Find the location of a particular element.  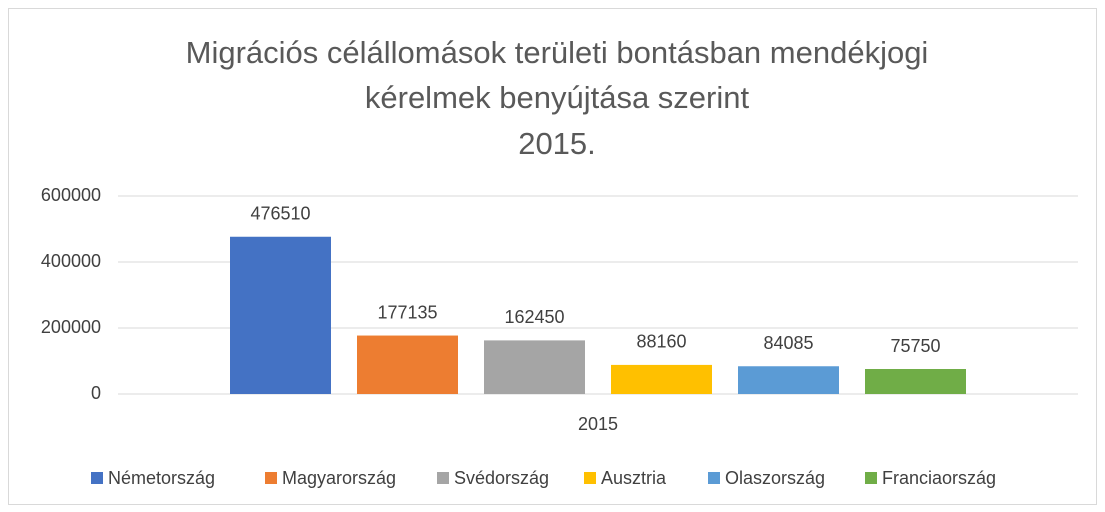

data-label: 177135 is located at coordinates (407, 312).